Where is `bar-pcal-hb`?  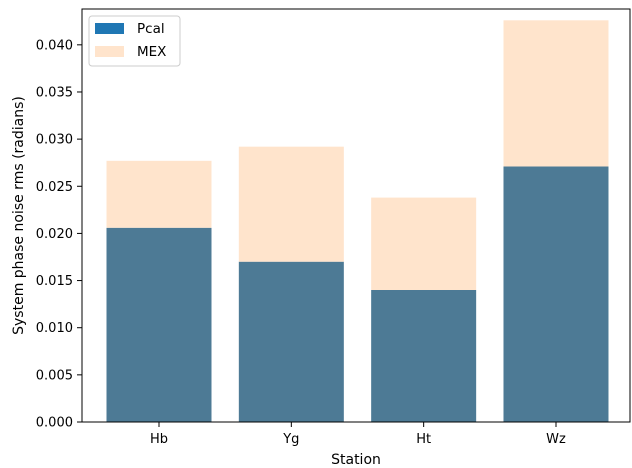 bar-pcal-hb is located at coordinates (159, 324).